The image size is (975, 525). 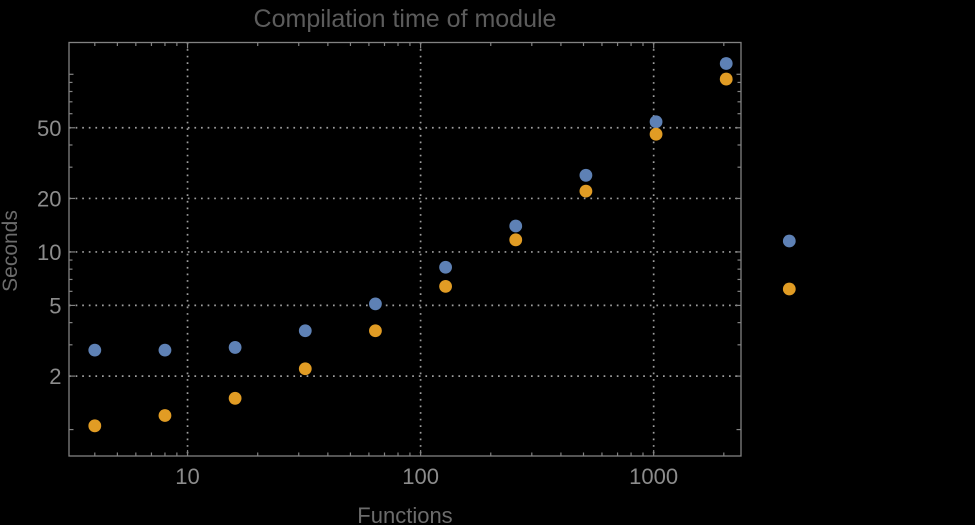 What do you see at coordinates (187, 476) in the screenshot?
I see `x-tick-label-10: 10` at bounding box center [187, 476].